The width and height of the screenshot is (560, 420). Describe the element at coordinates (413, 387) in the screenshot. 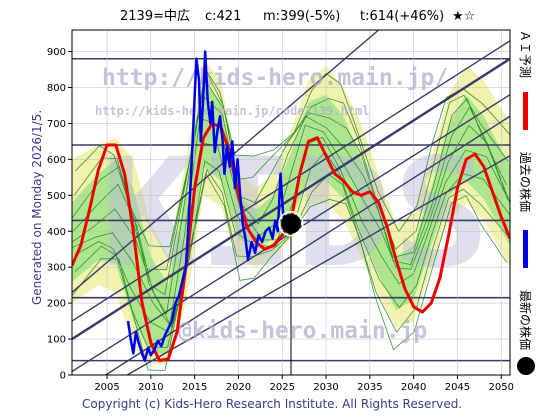

I see `x-tick-label: 2040` at that location.